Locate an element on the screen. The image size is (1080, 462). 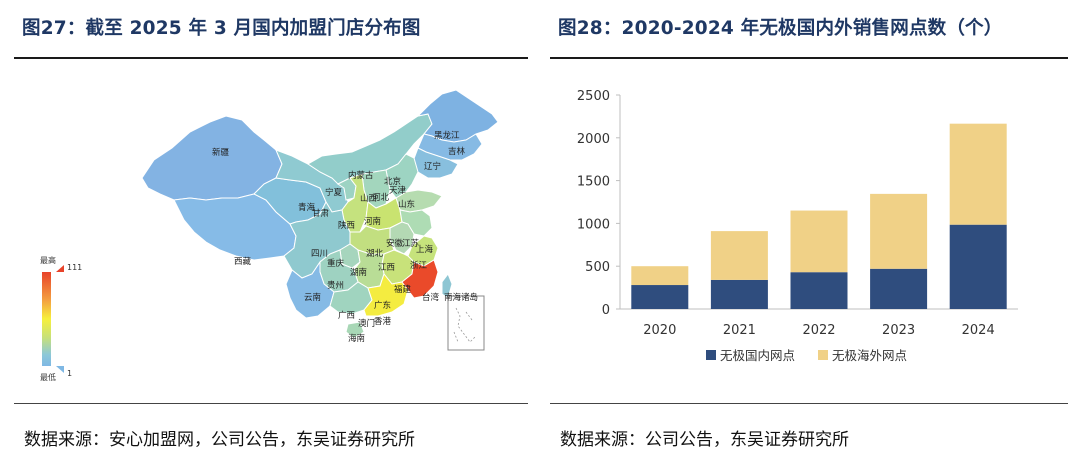
region-label: 黑龙江 is located at coordinates (447, 135).